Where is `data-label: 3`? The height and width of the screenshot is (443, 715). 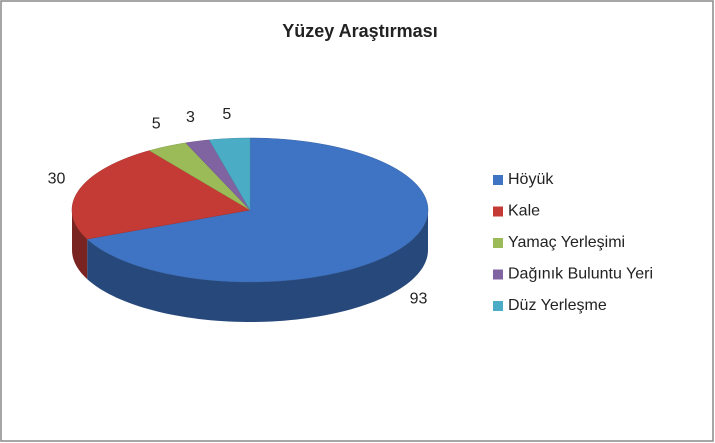 data-label: 3 is located at coordinates (190, 117).